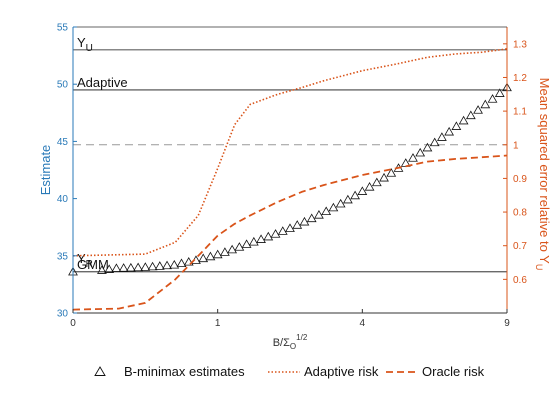  What do you see at coordinates (516, 145) in the screenshot?
I see `right-tick-label: 1` at bounding box center [516, 145].